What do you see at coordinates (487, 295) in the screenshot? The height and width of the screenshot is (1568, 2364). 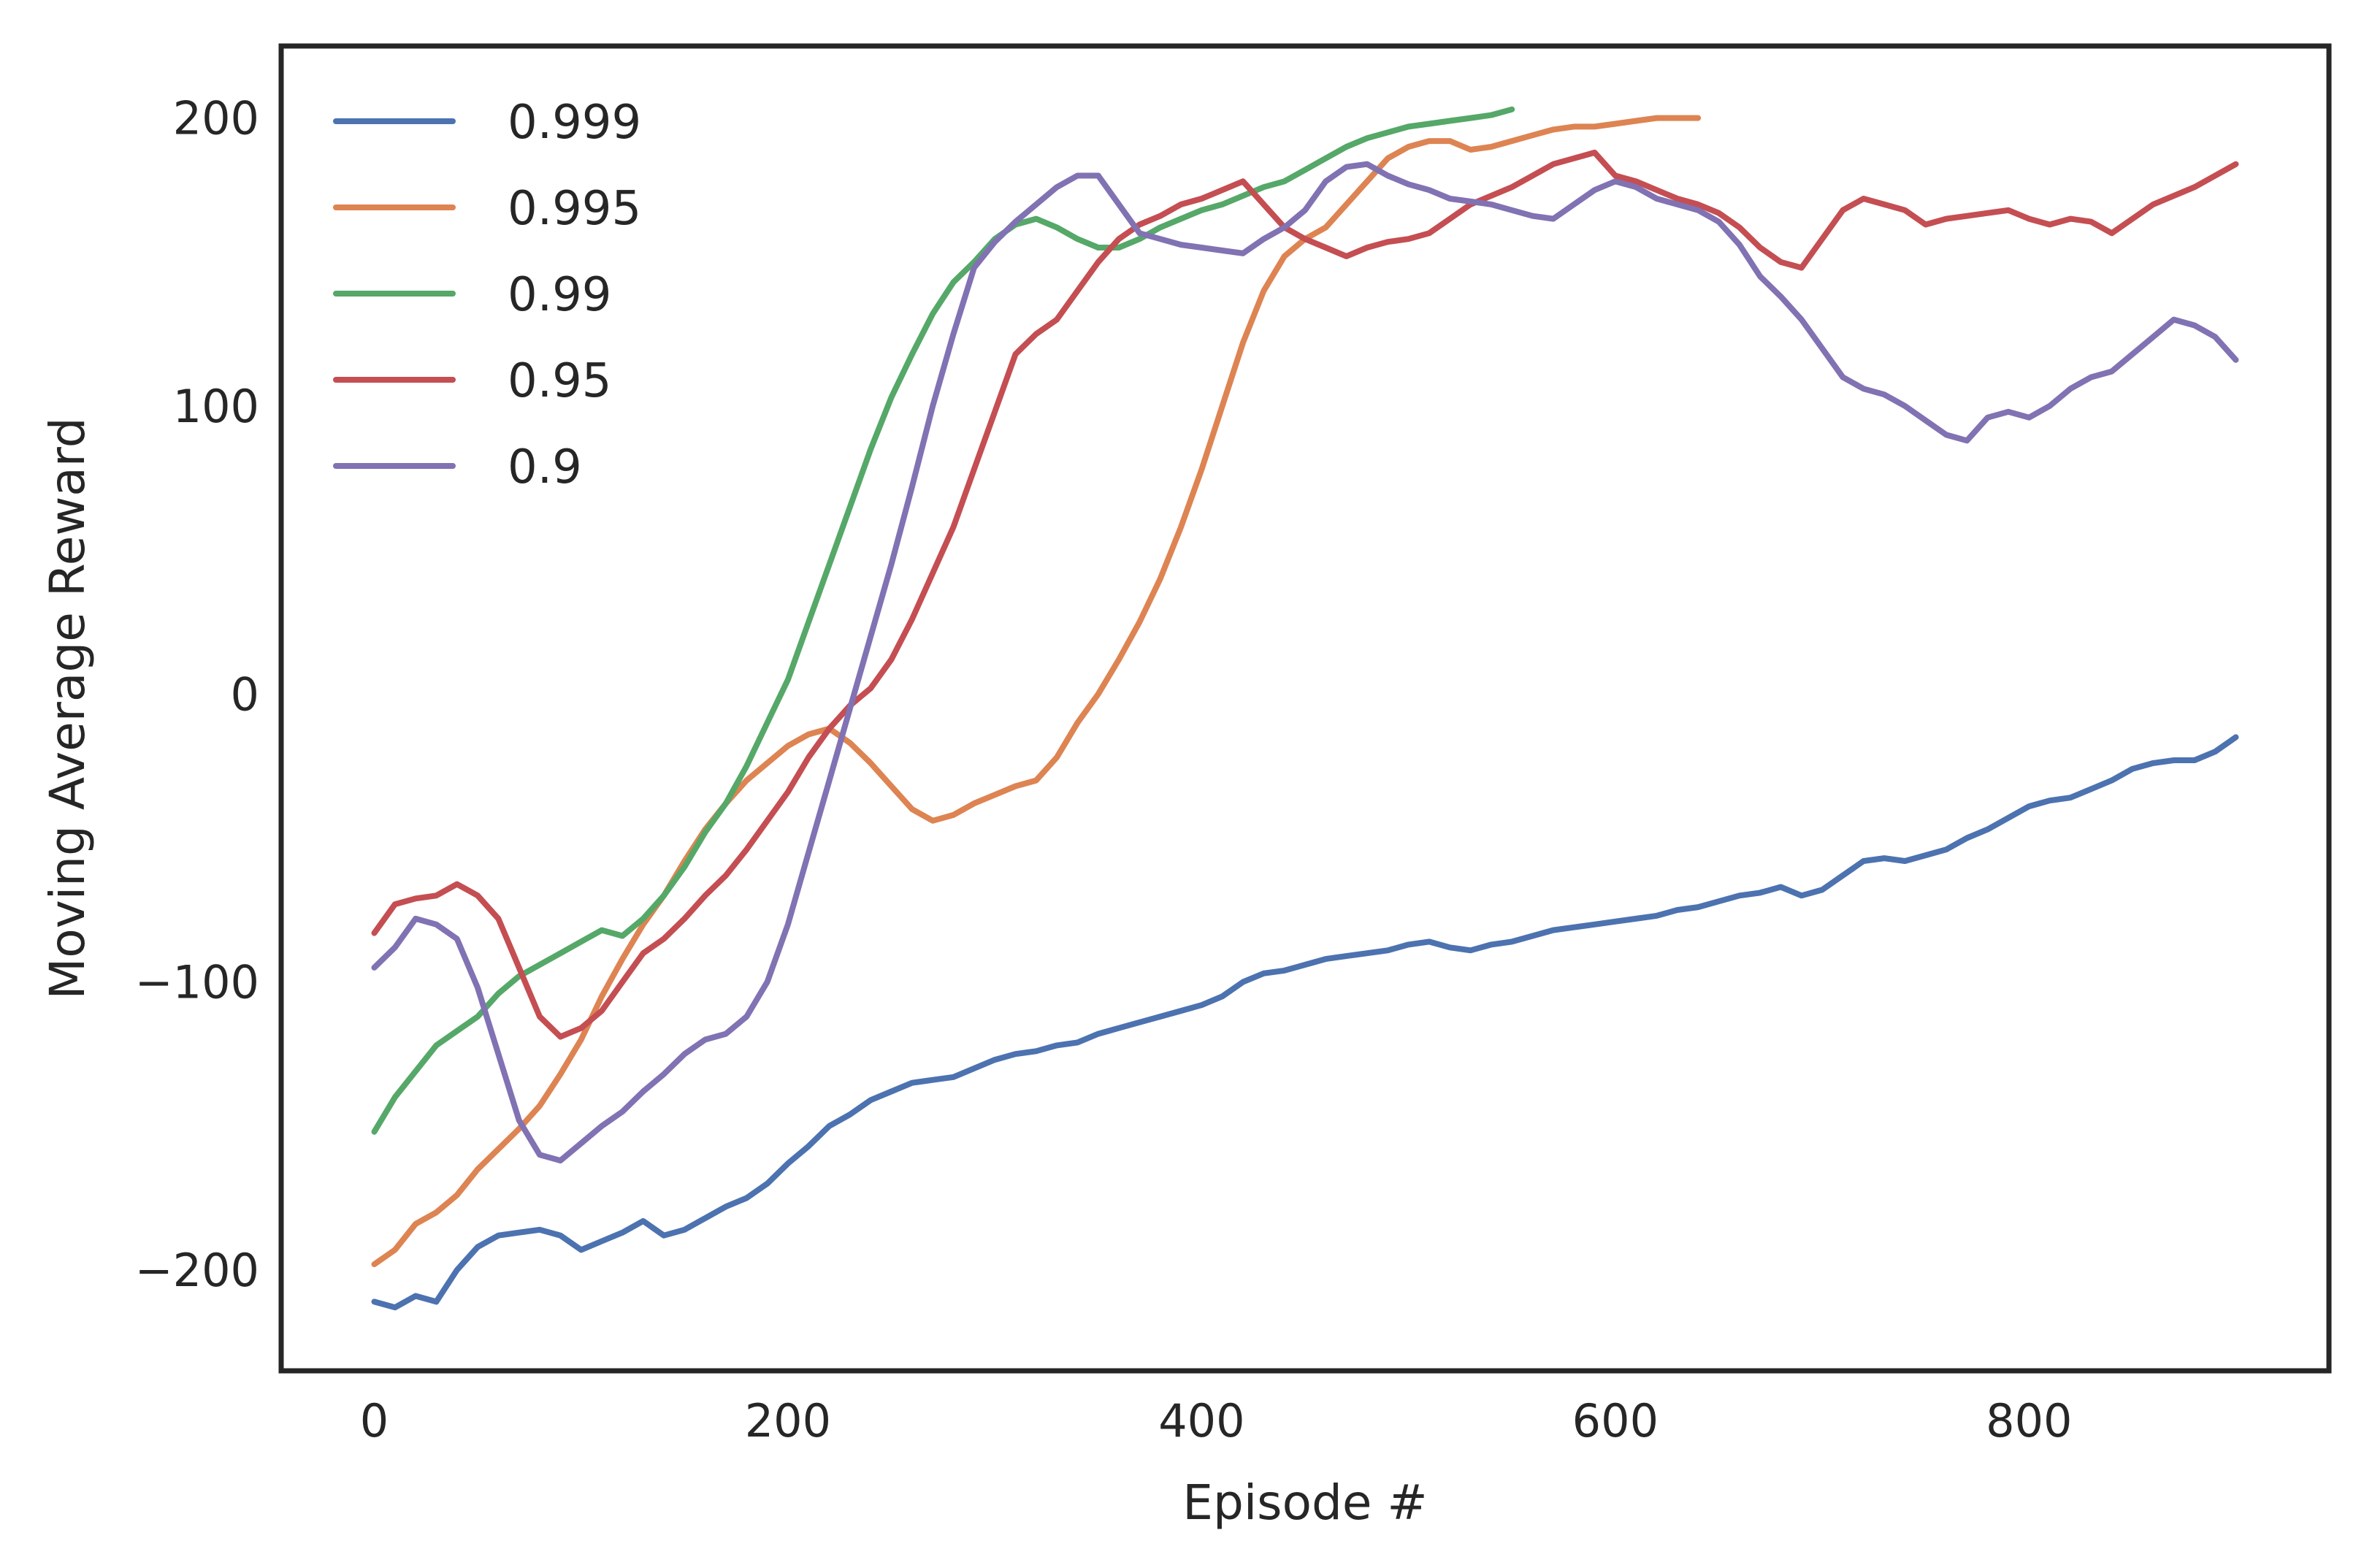 I see `legend: 0.999 0.995 0.99 0.95 0.9` at bounding box center [487, 295].